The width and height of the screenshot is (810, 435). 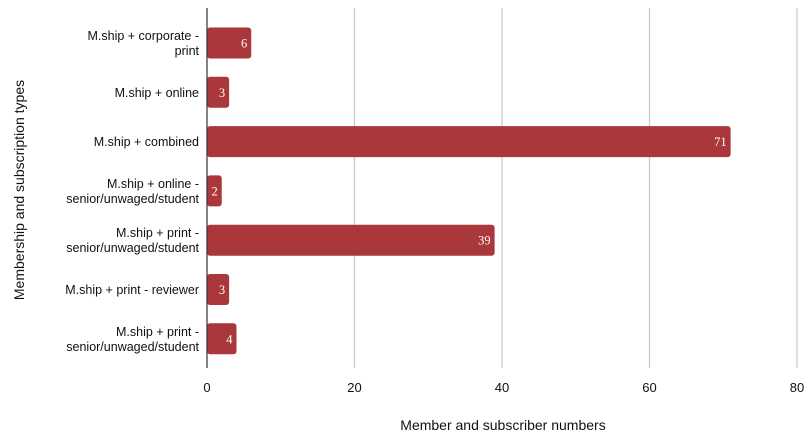 I want to click on category-label-2: M.ship + online, so click(x=157, y=93).